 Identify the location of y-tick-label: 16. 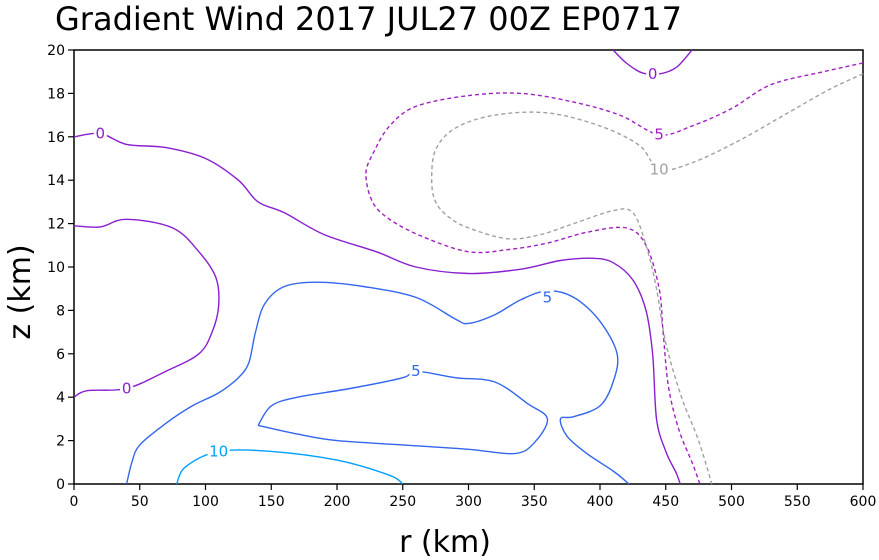
(56, 138).